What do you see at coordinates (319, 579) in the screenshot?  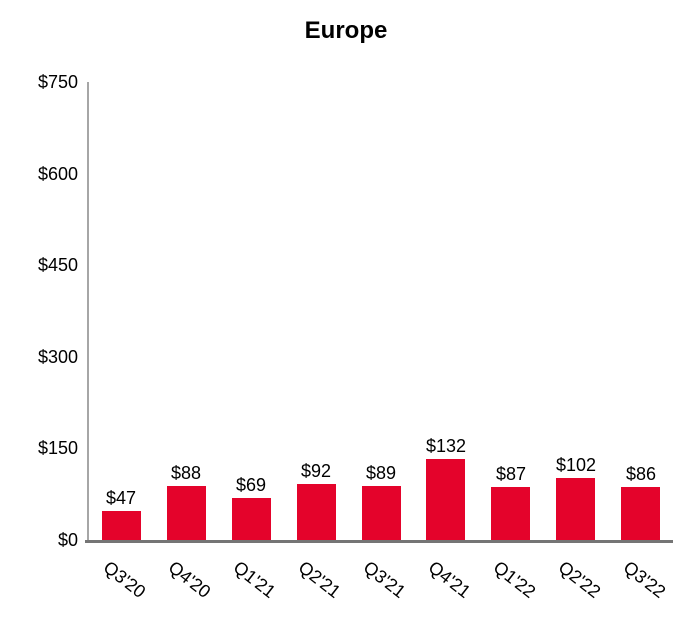 I see `x-tick-label: Q2'21` at bounding box center [319, 579].